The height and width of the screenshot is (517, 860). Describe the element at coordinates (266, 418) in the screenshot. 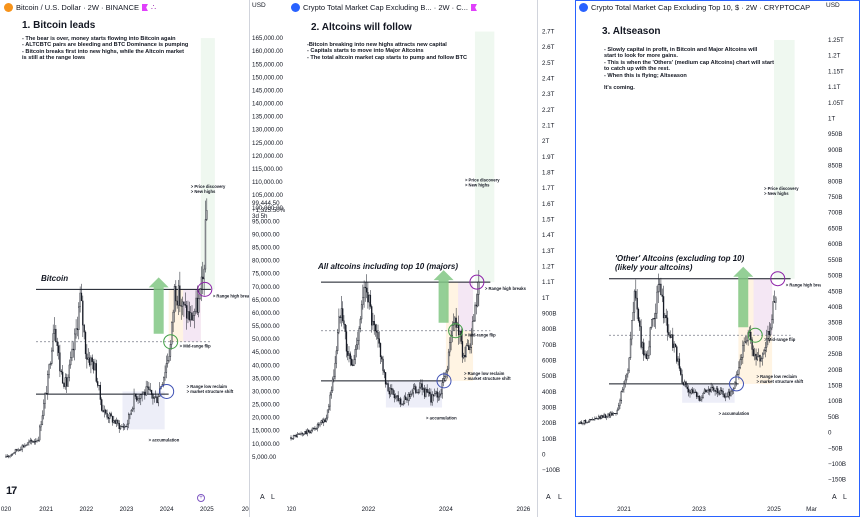

I see `y-tick-label: 20,000.00` at that location.